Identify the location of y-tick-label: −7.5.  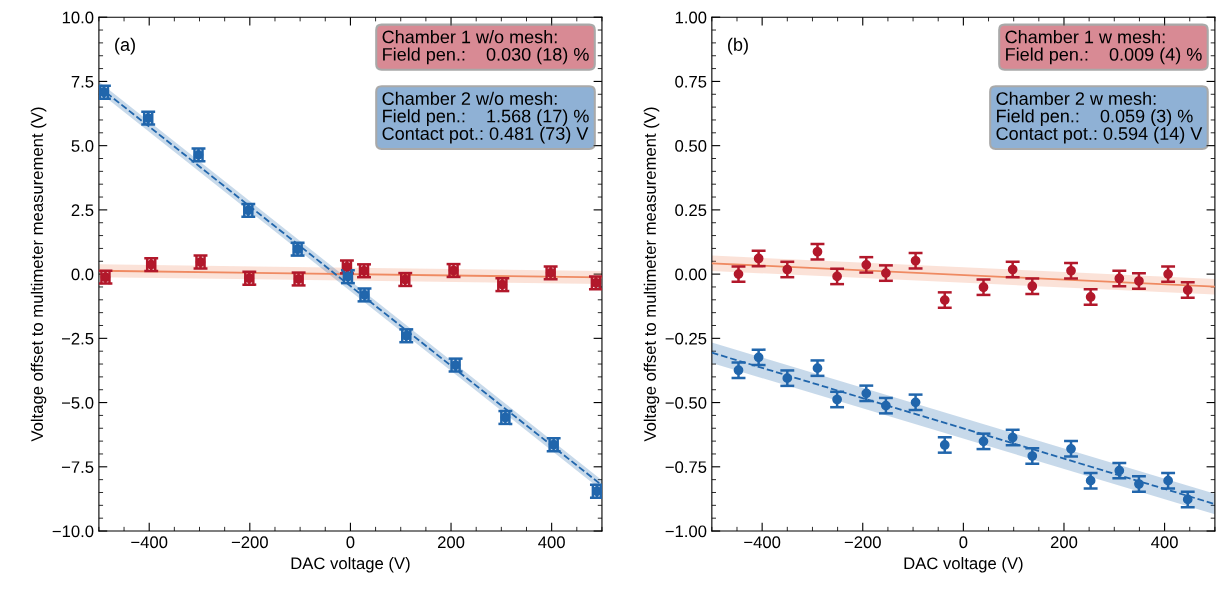
(77, 467).